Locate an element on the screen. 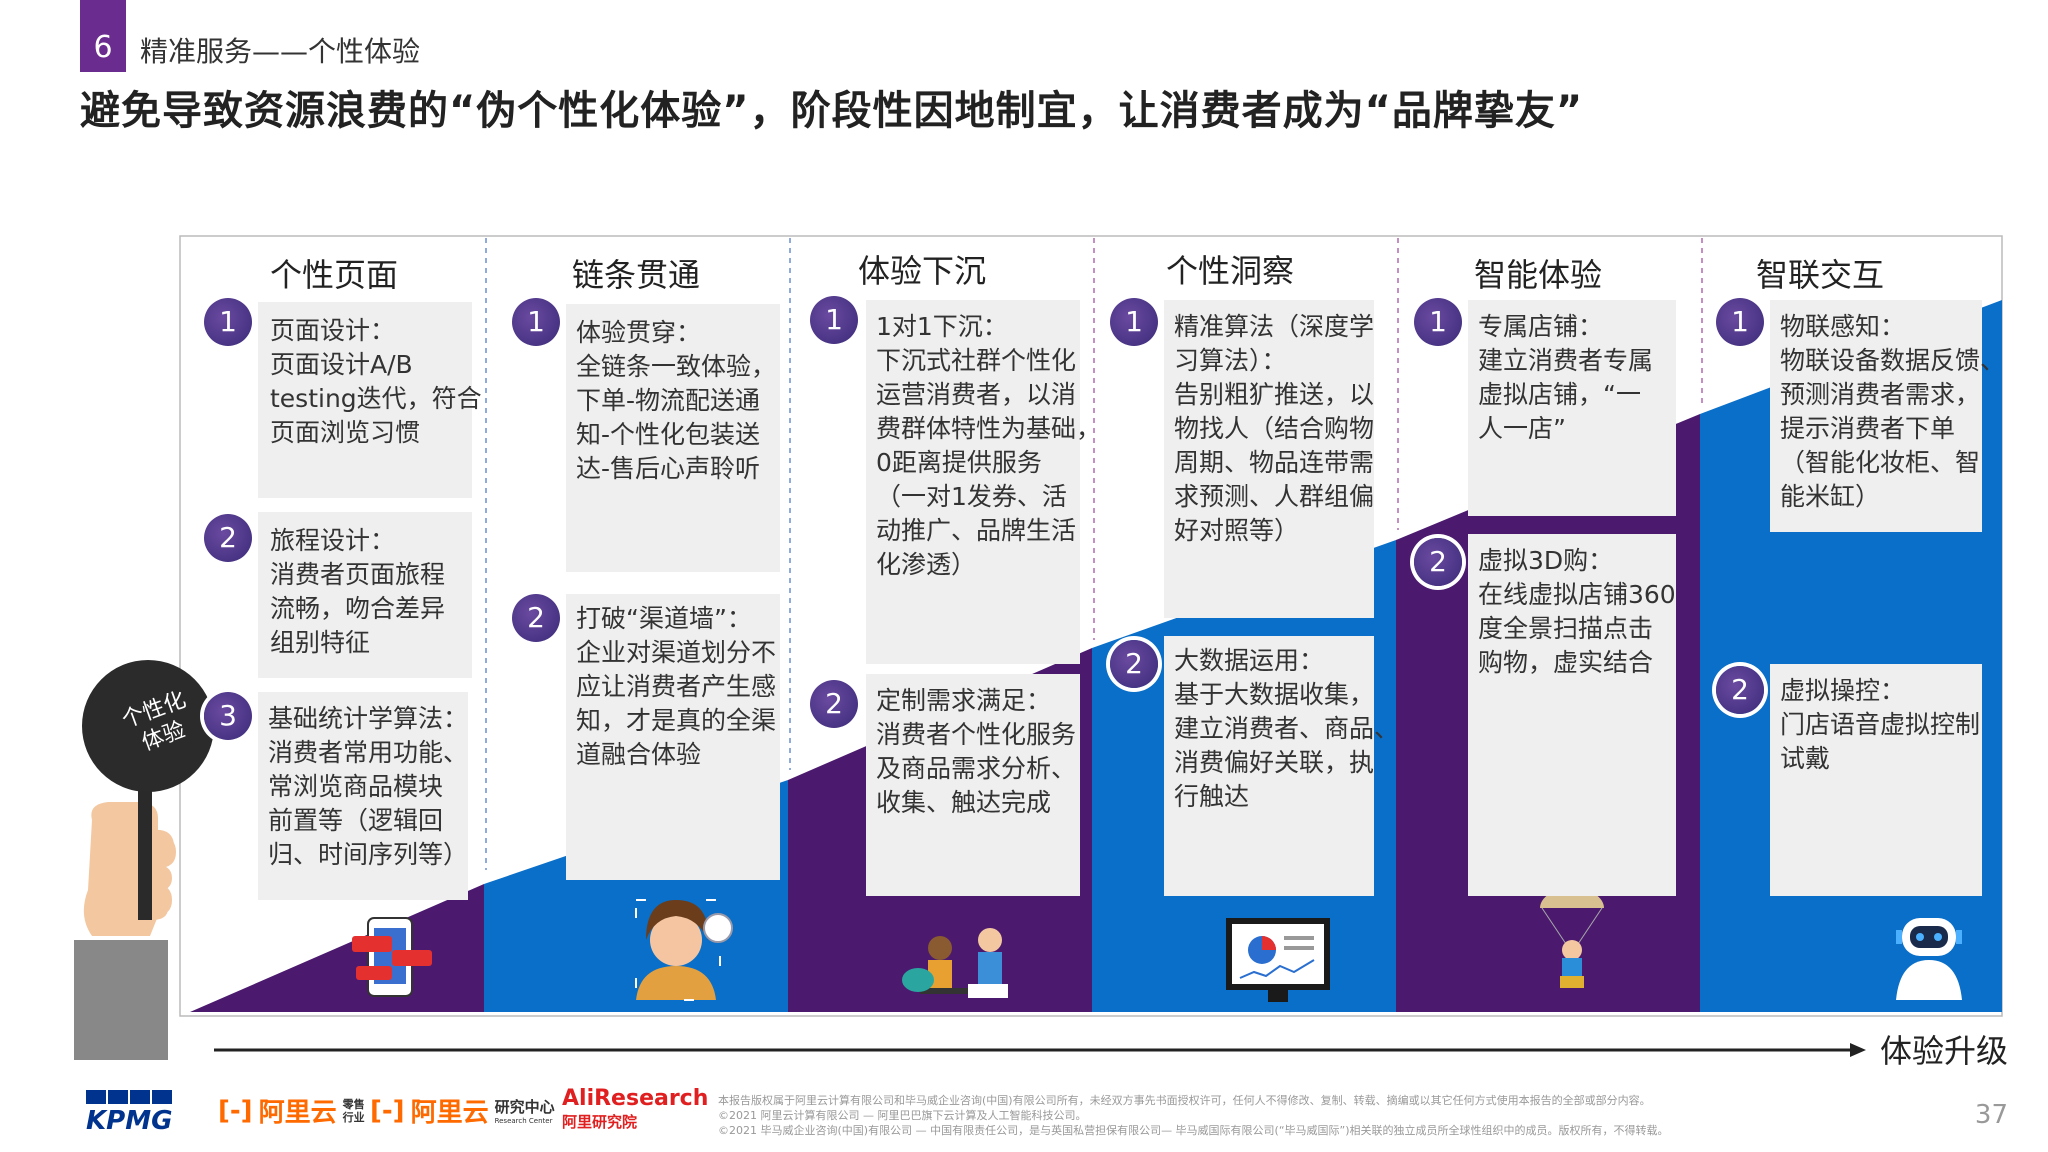 The height and width of the screenshot is (1152, 2048). kpmg-logo: KPMG is located at coordinates (130, 1113).